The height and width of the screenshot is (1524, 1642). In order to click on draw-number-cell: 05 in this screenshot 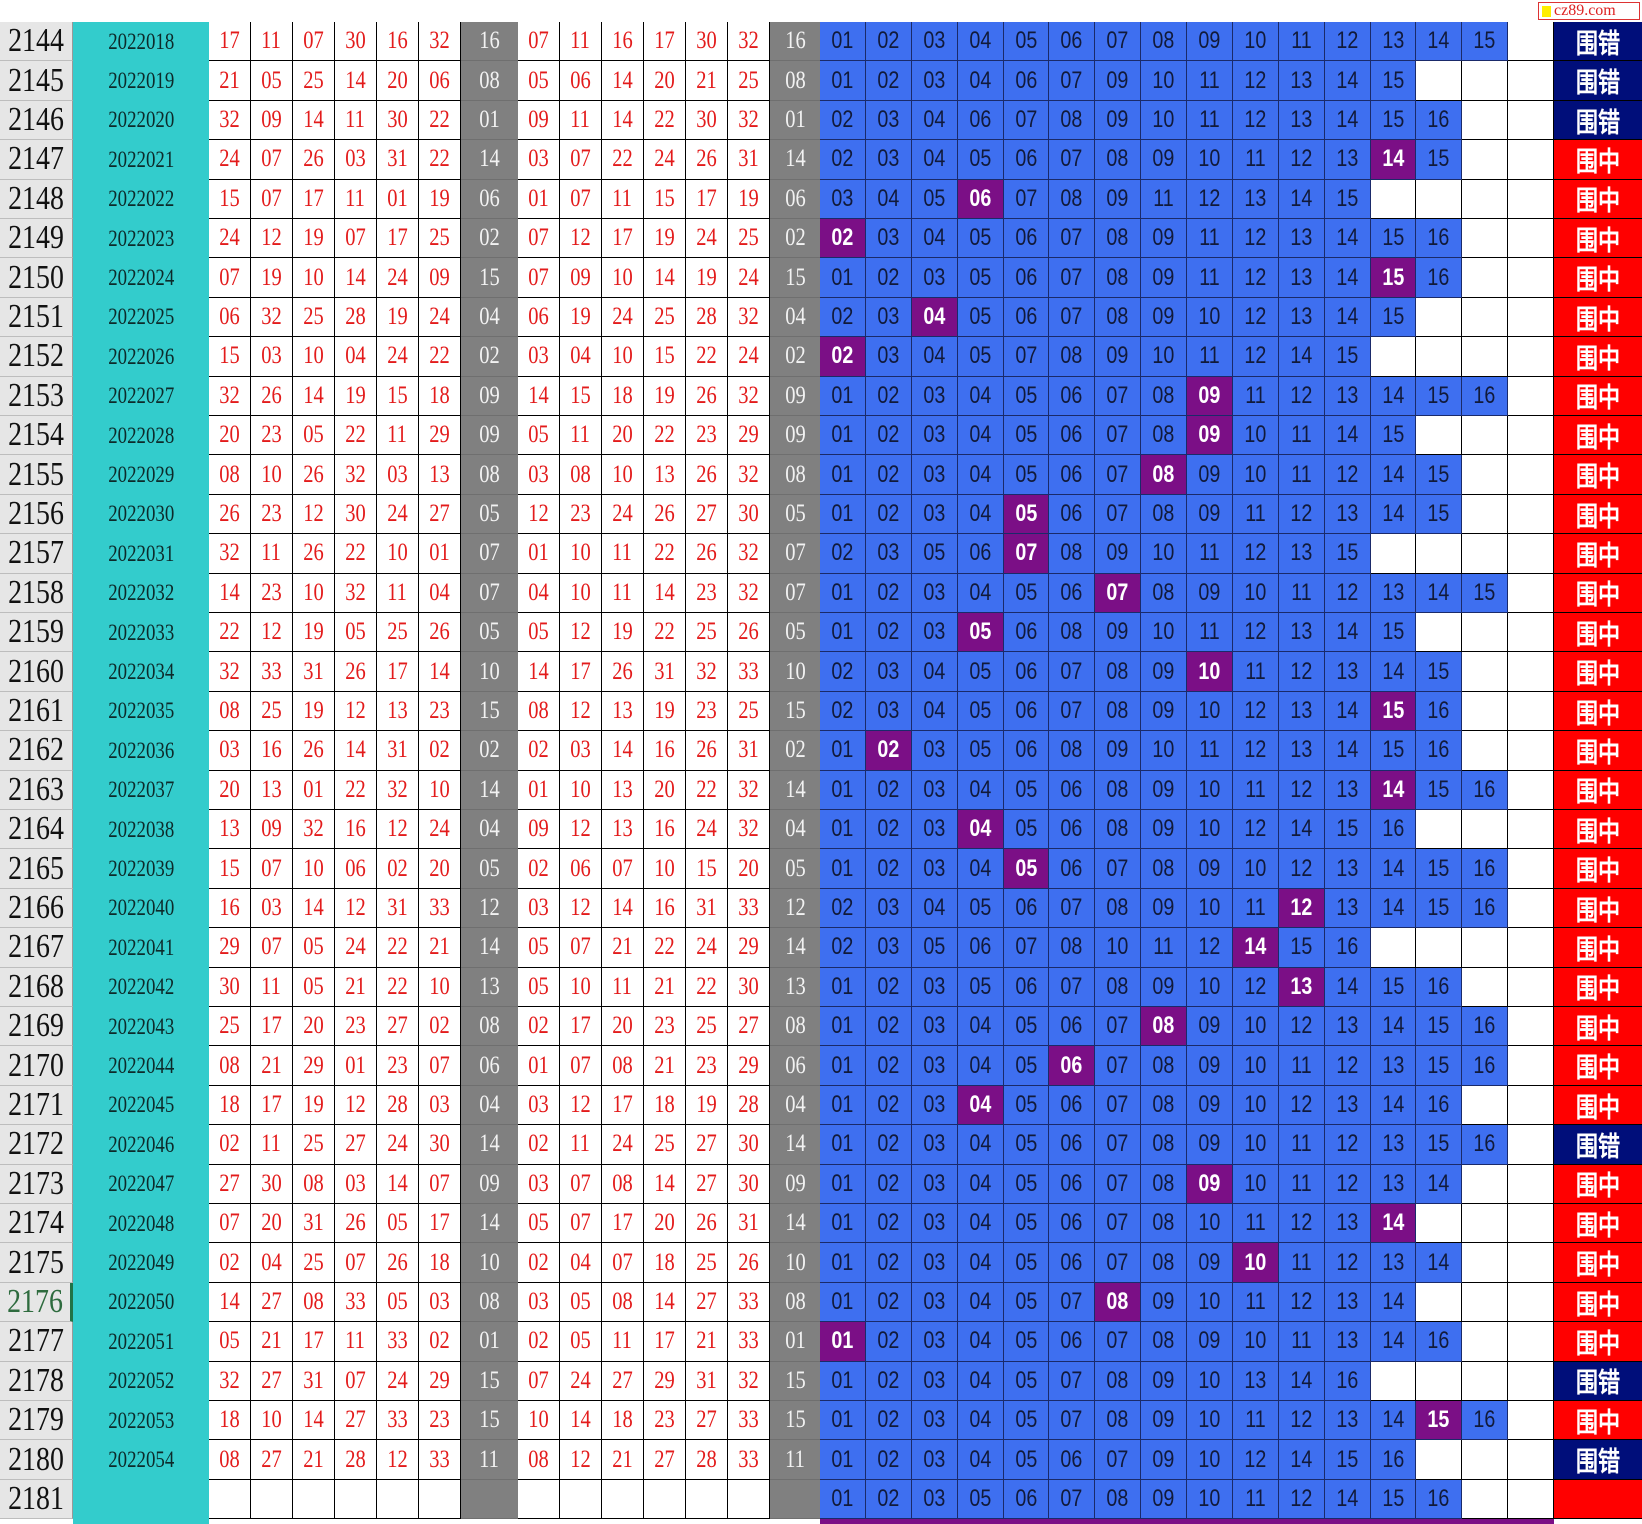, I will do `click(398, 1224)`.